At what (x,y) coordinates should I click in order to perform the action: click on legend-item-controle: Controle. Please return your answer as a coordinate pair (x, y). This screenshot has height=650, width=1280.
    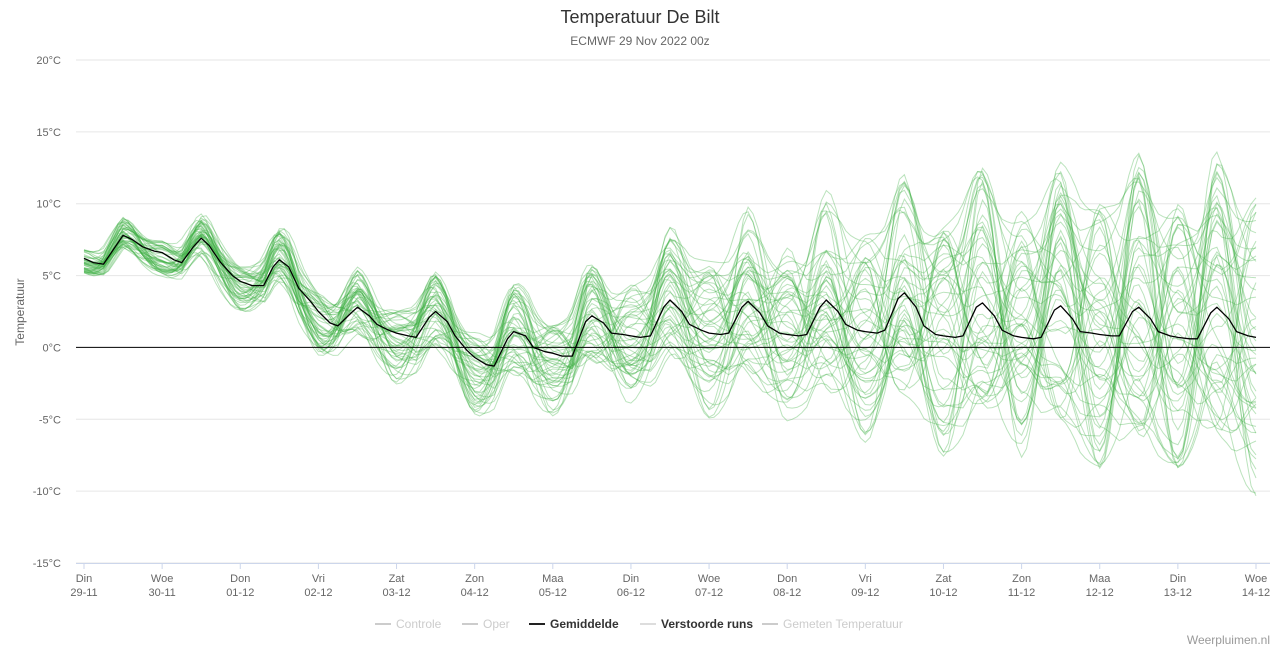
    Looking at the image, I should click on (408, 624).